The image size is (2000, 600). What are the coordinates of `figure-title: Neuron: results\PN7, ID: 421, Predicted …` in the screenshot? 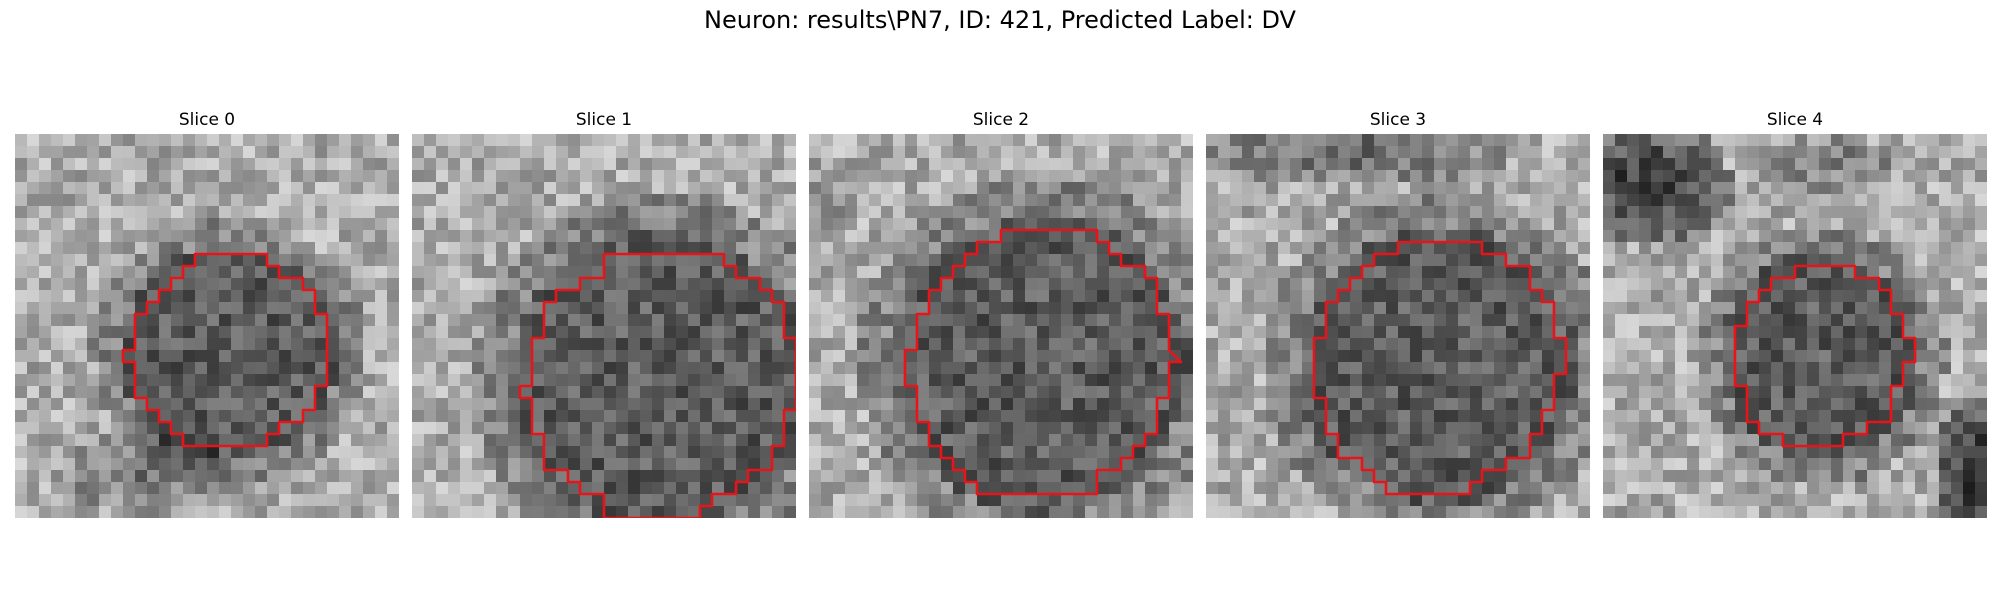 It's located at (1000, 20).